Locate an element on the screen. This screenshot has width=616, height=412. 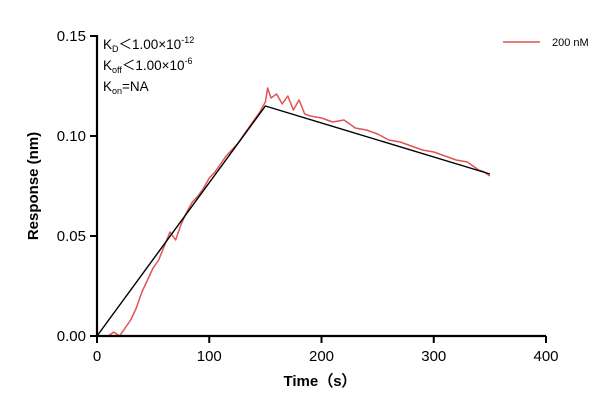
y-tick-label: 0.05 is located at coordinates (71, 236).